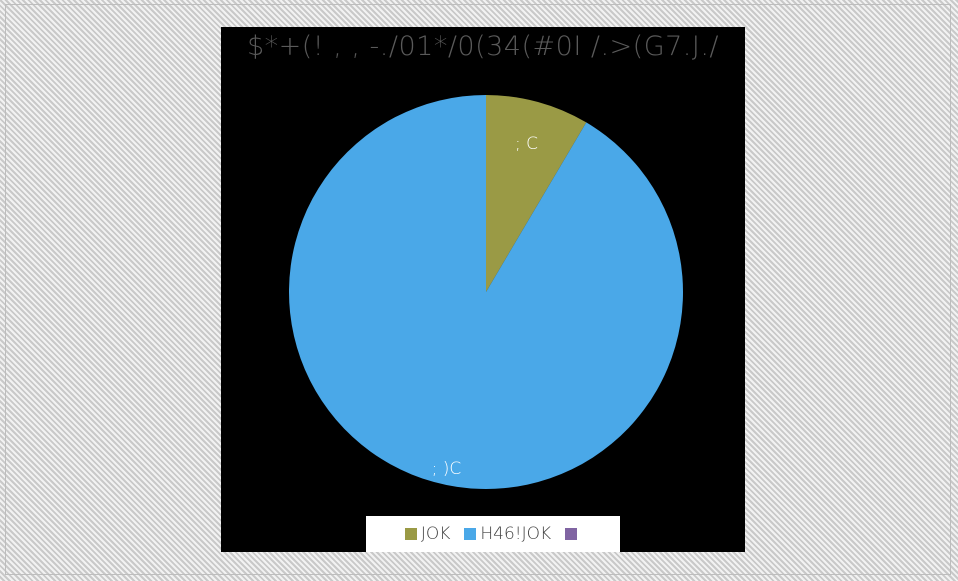 The image size is (958, 581). I want to click on slice-data-label-1: ; C, so click(526, 144).